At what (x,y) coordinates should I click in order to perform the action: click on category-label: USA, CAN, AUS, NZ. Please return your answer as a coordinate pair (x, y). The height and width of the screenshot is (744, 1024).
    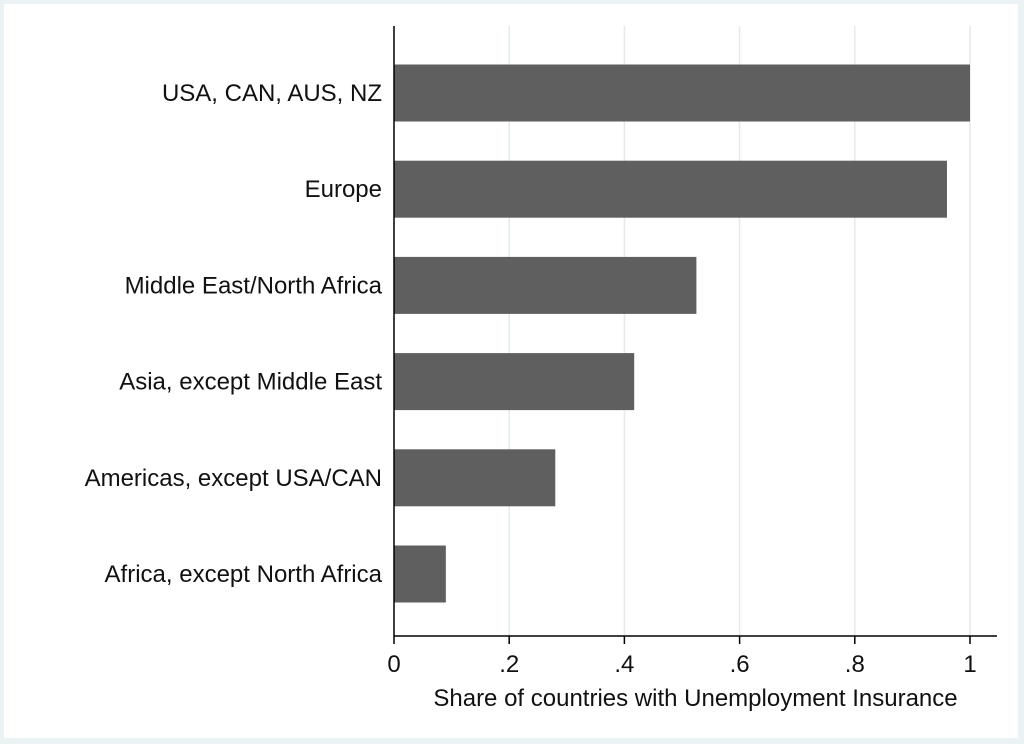
    Looking at the image, I should click on (272, 93).